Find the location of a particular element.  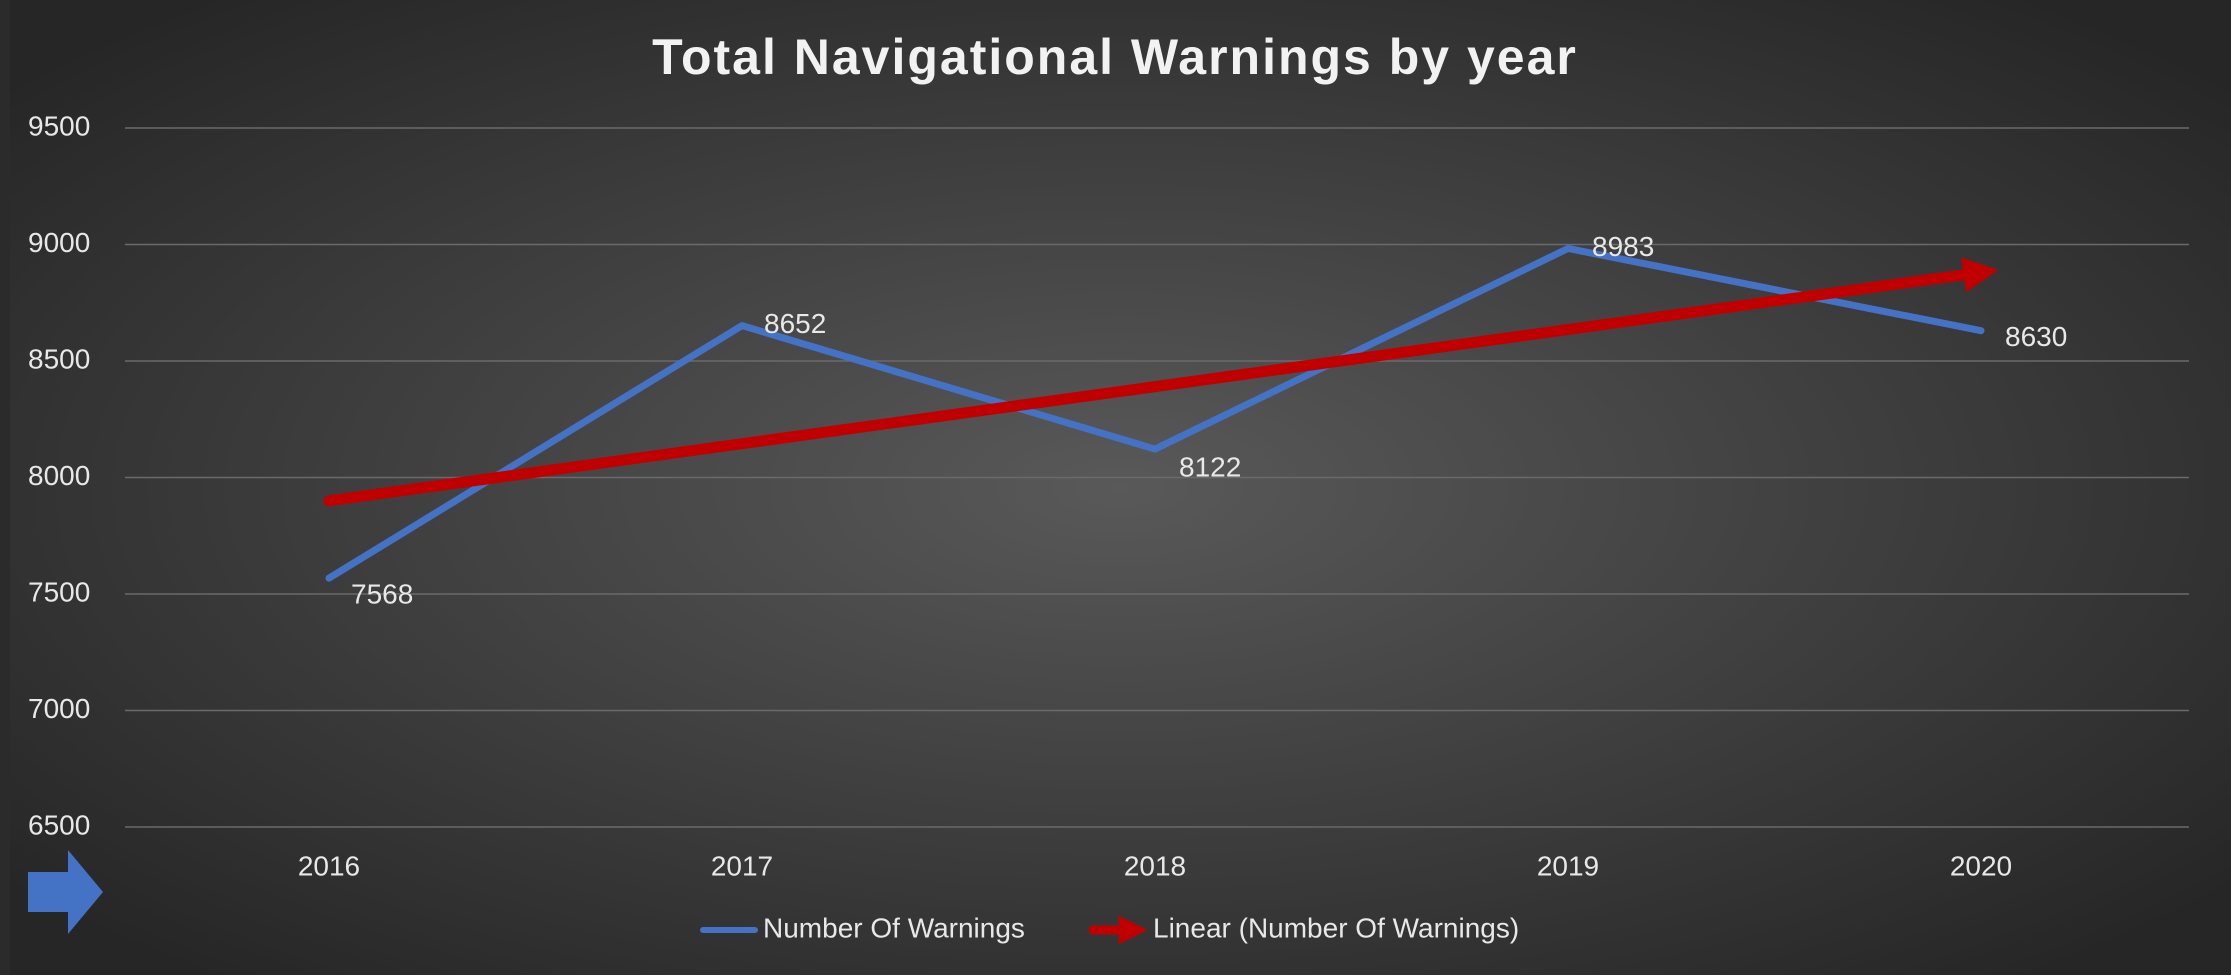

arrow-icon is located at coordinates (65, 892).